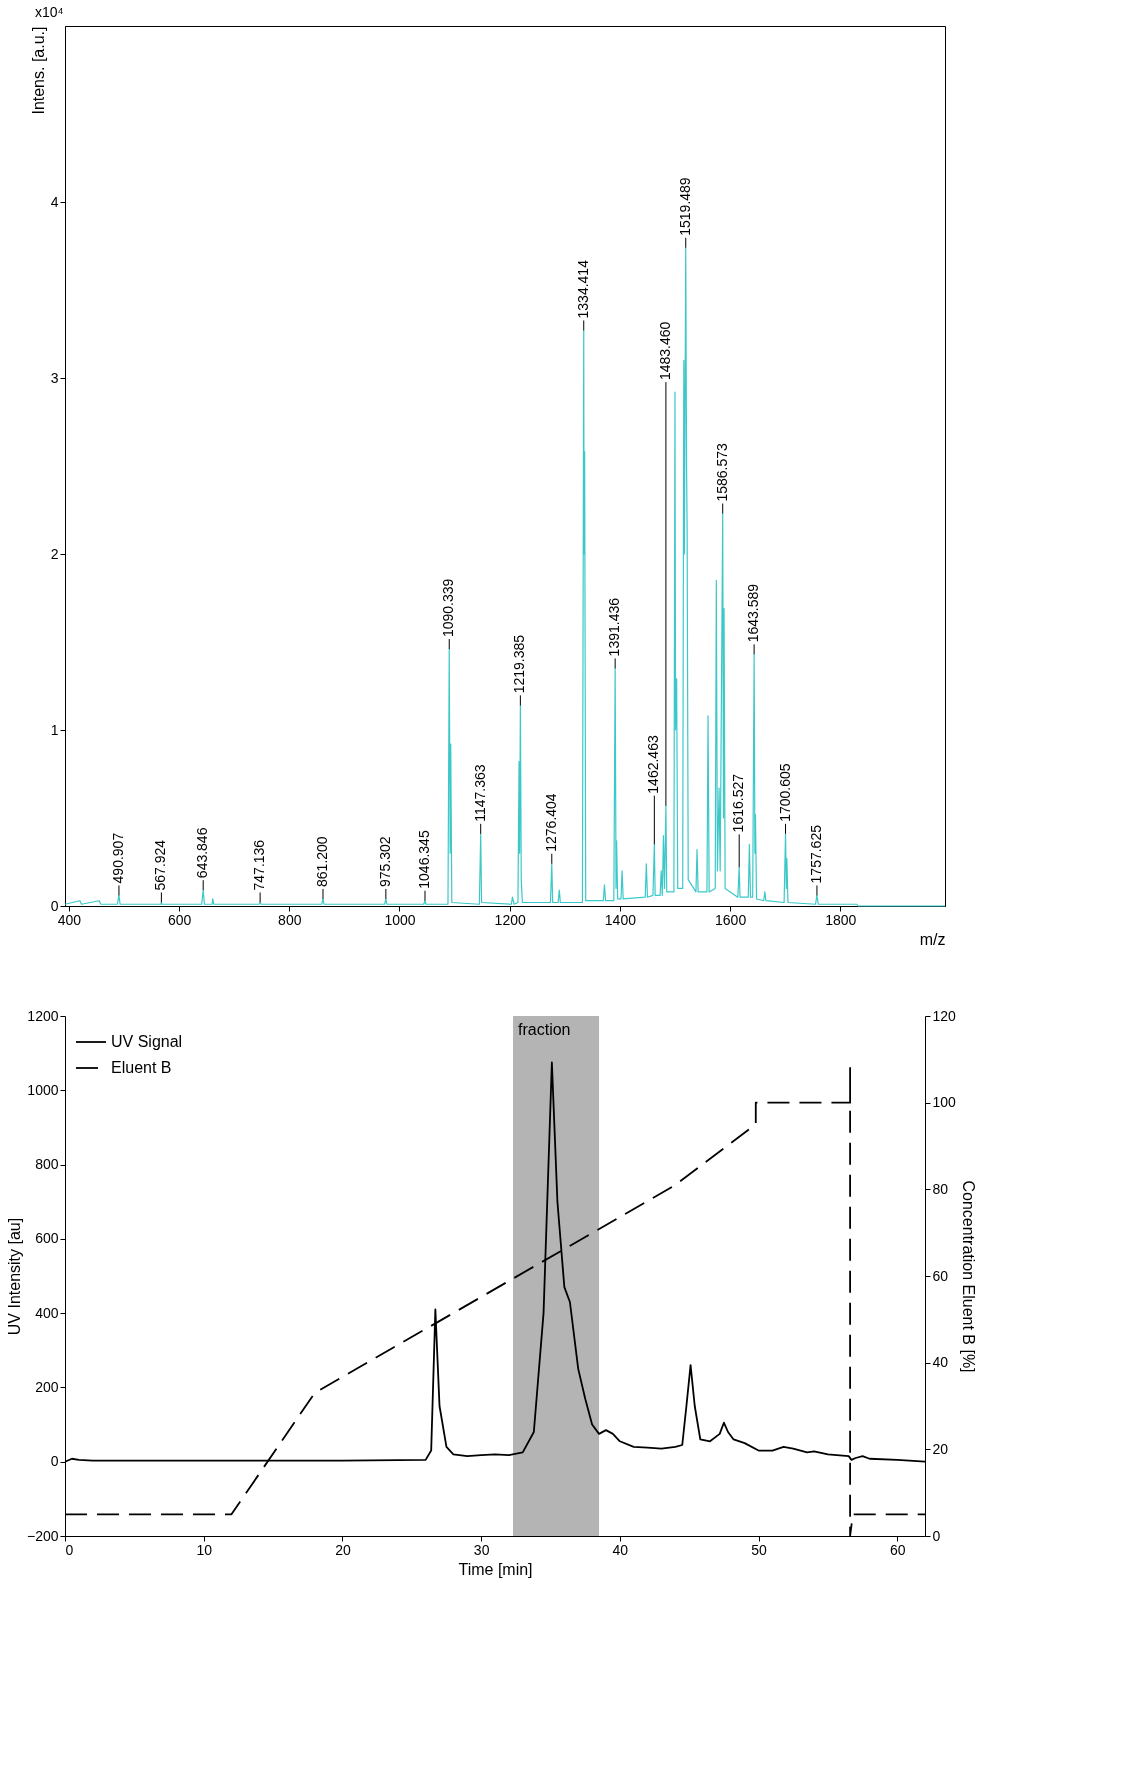  Describe the element at coordinates (753, 613) in the screenshot. I see `annotation: 1643.589` at that location.